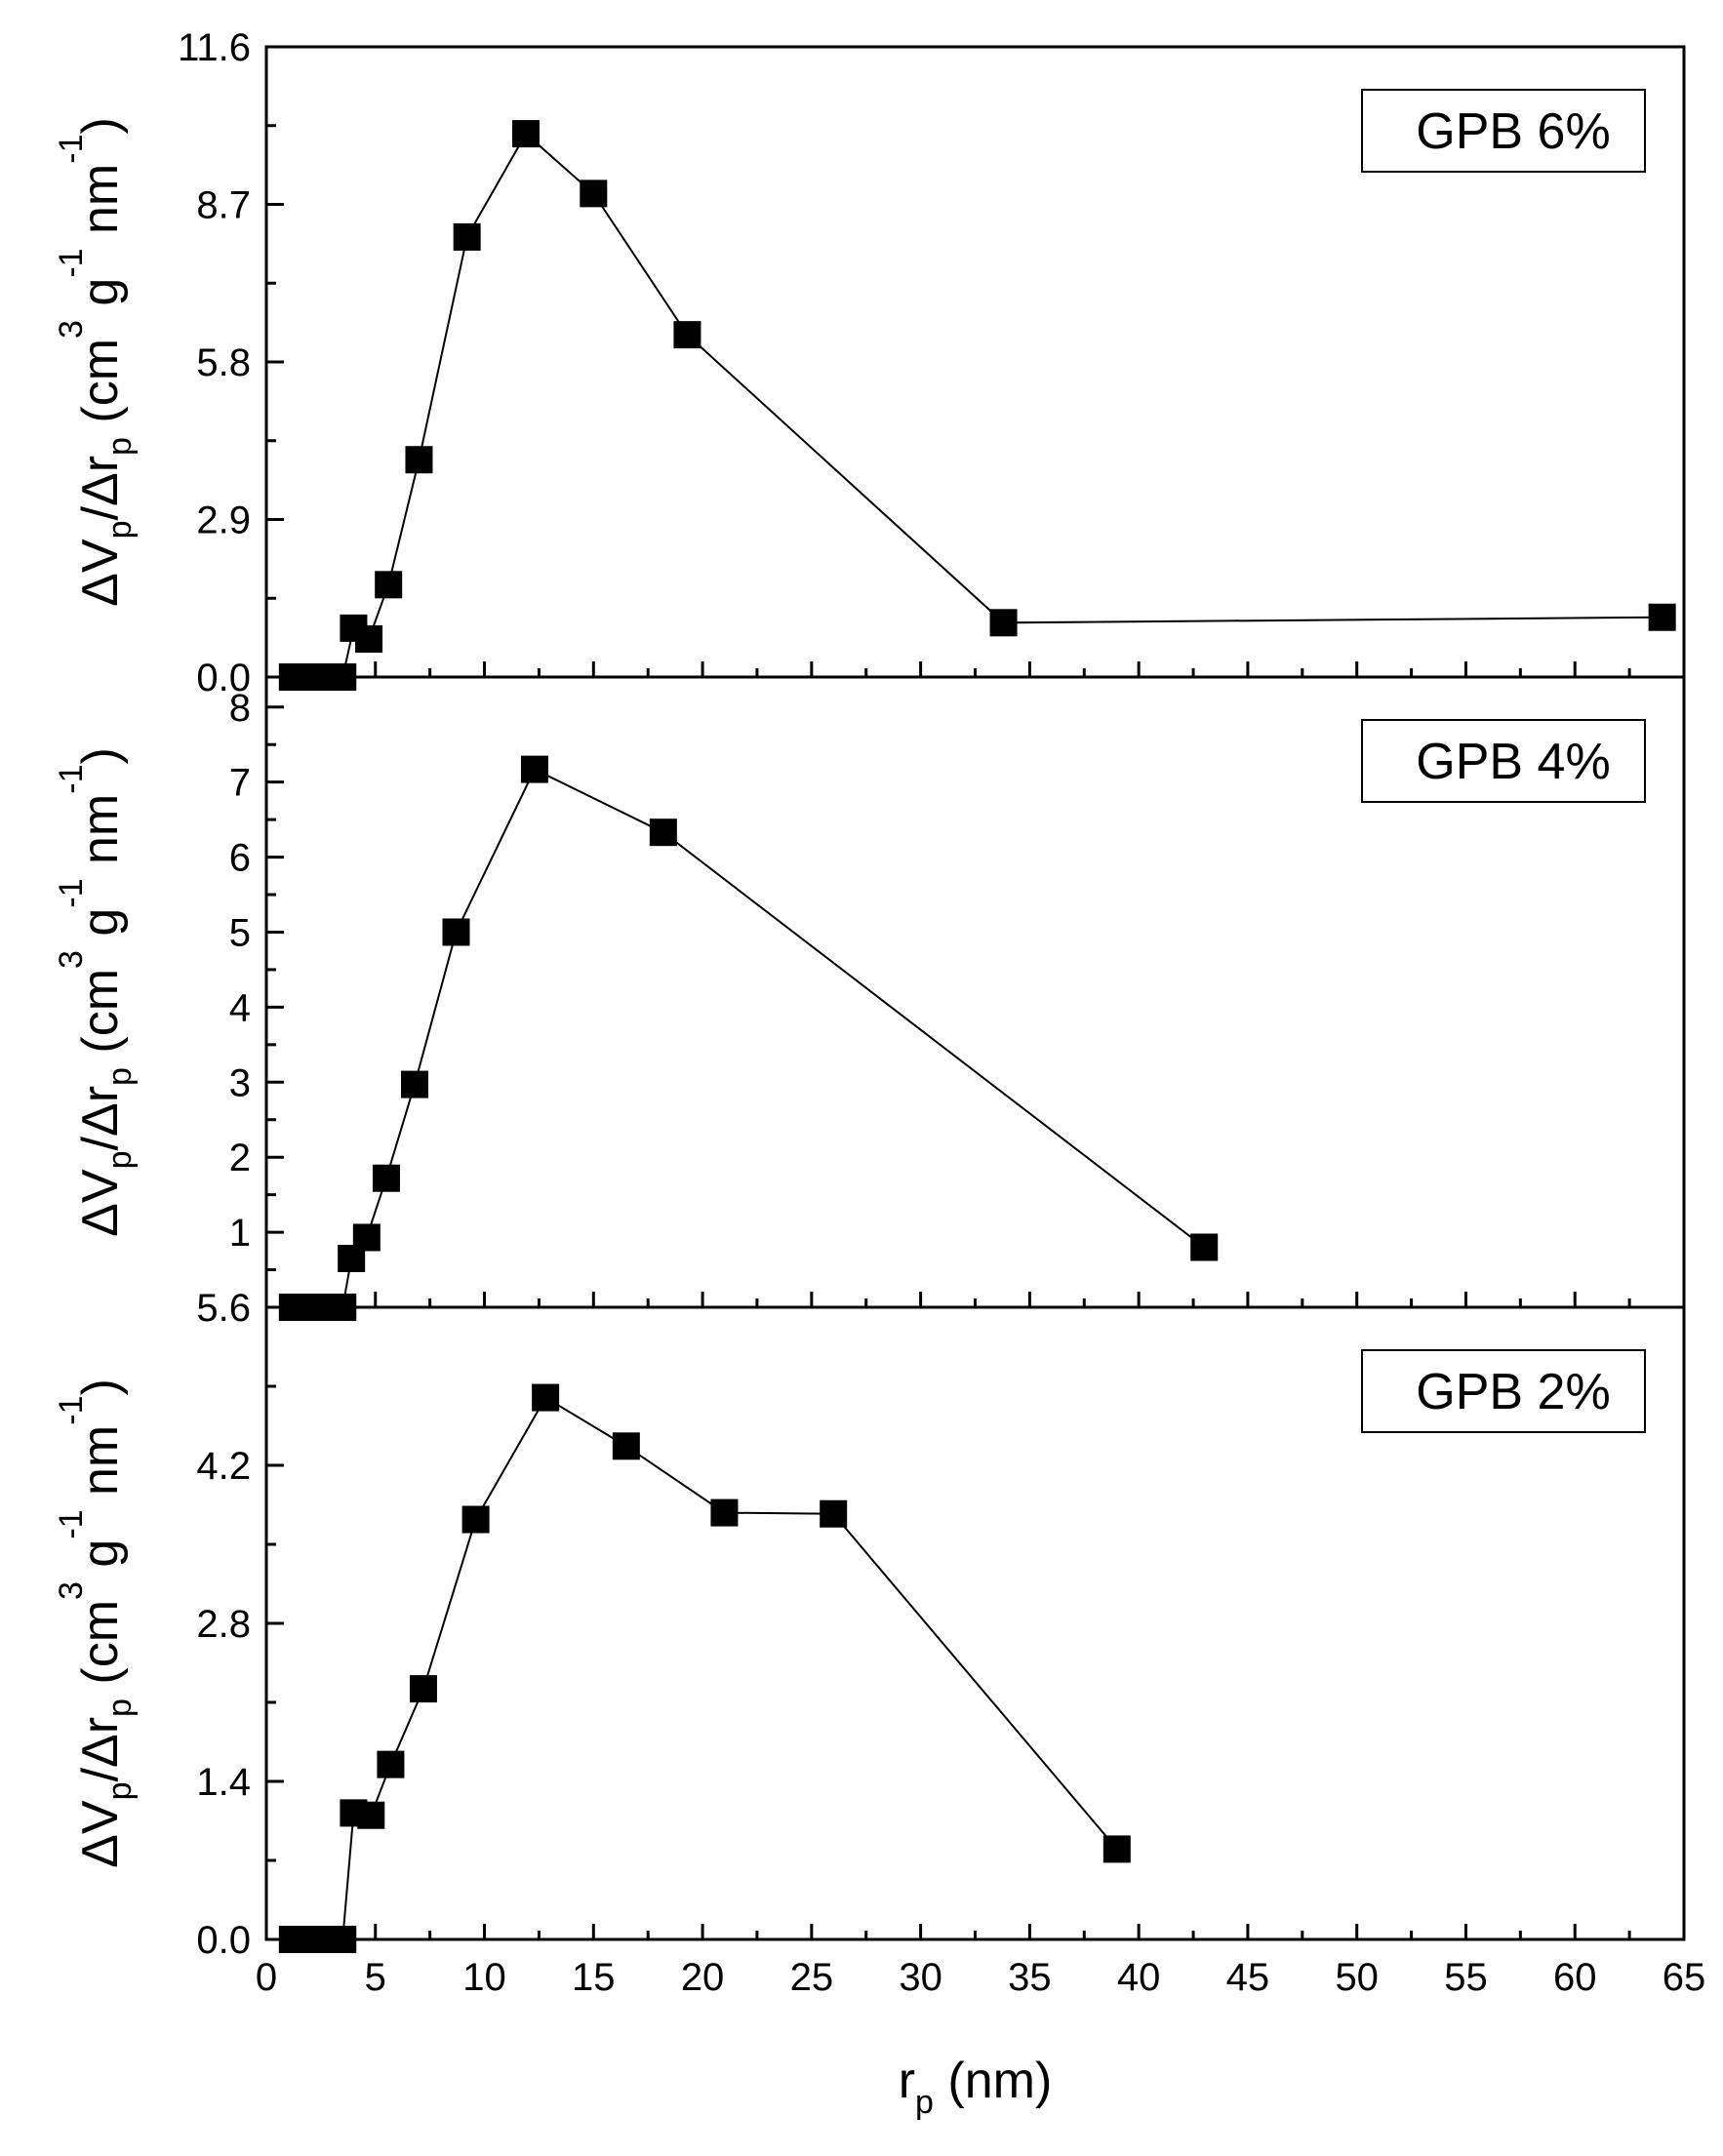 This screenshot has width=1723, height=2156. I want to click on x-tick-label: 30, so click(920, 1977).